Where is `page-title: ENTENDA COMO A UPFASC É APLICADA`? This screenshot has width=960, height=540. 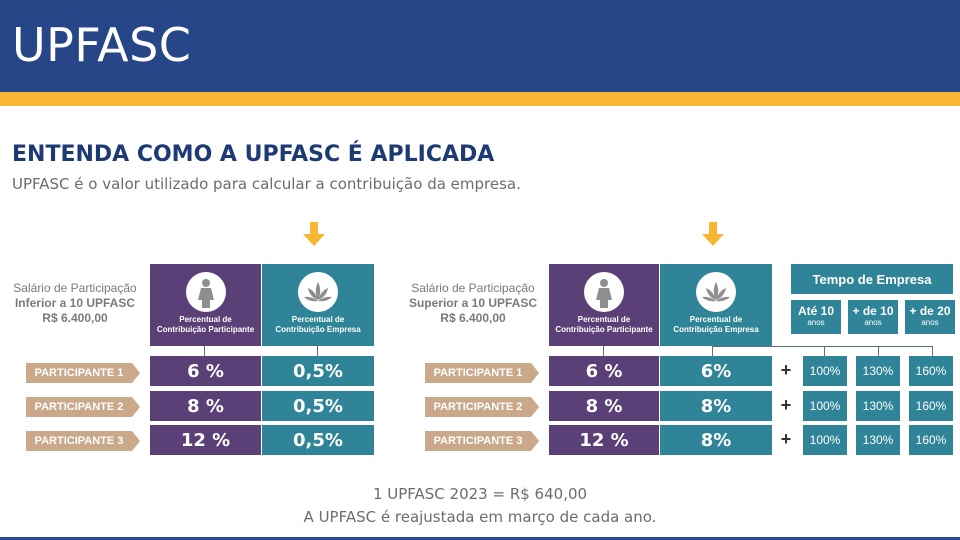
page-title: ENTENDA COMO A UPFASC É APLICADA is located at coordinates (253, 154).